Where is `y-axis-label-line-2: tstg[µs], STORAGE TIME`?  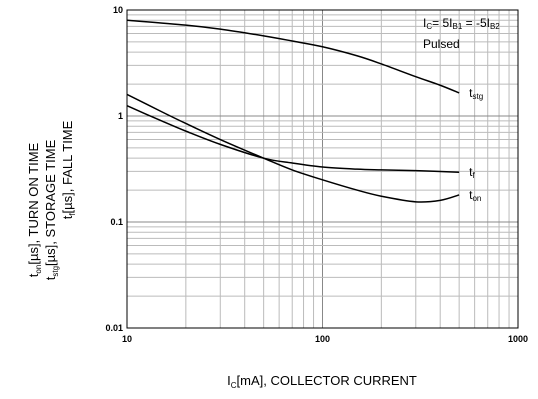 y-axis-label-line-2: tstg[µs], STORAGE TIME is located at coordinates (51, 209).